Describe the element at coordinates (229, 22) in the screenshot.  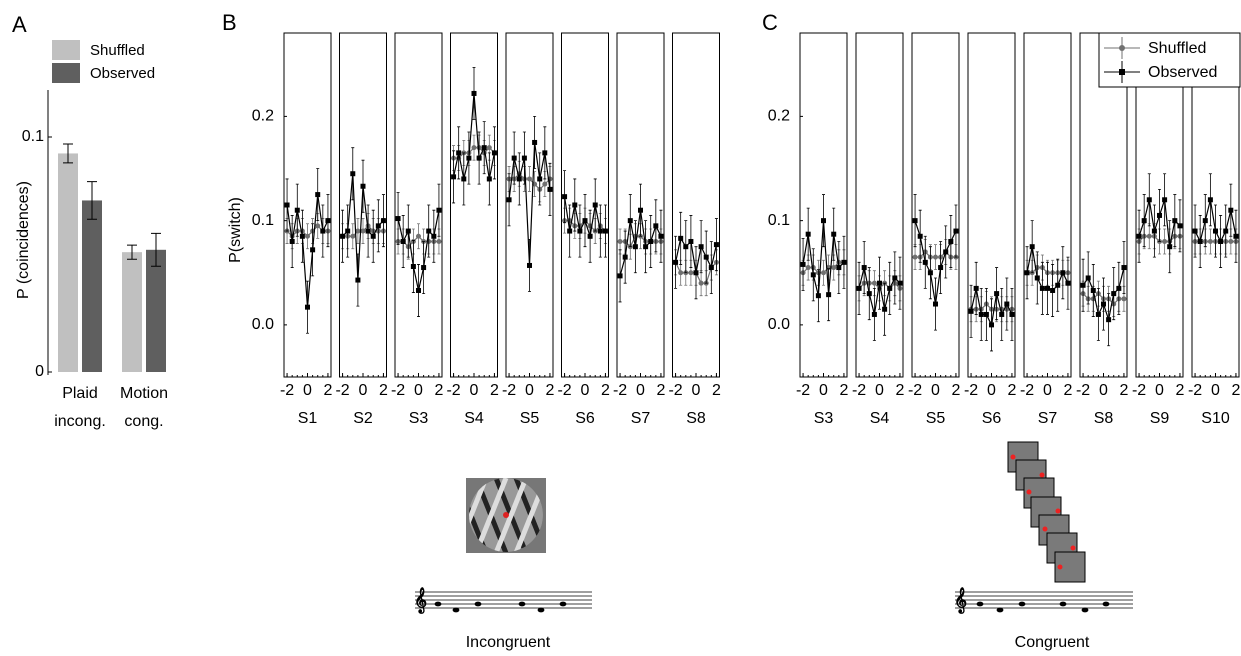
I see `panel-letter: B` at that location.